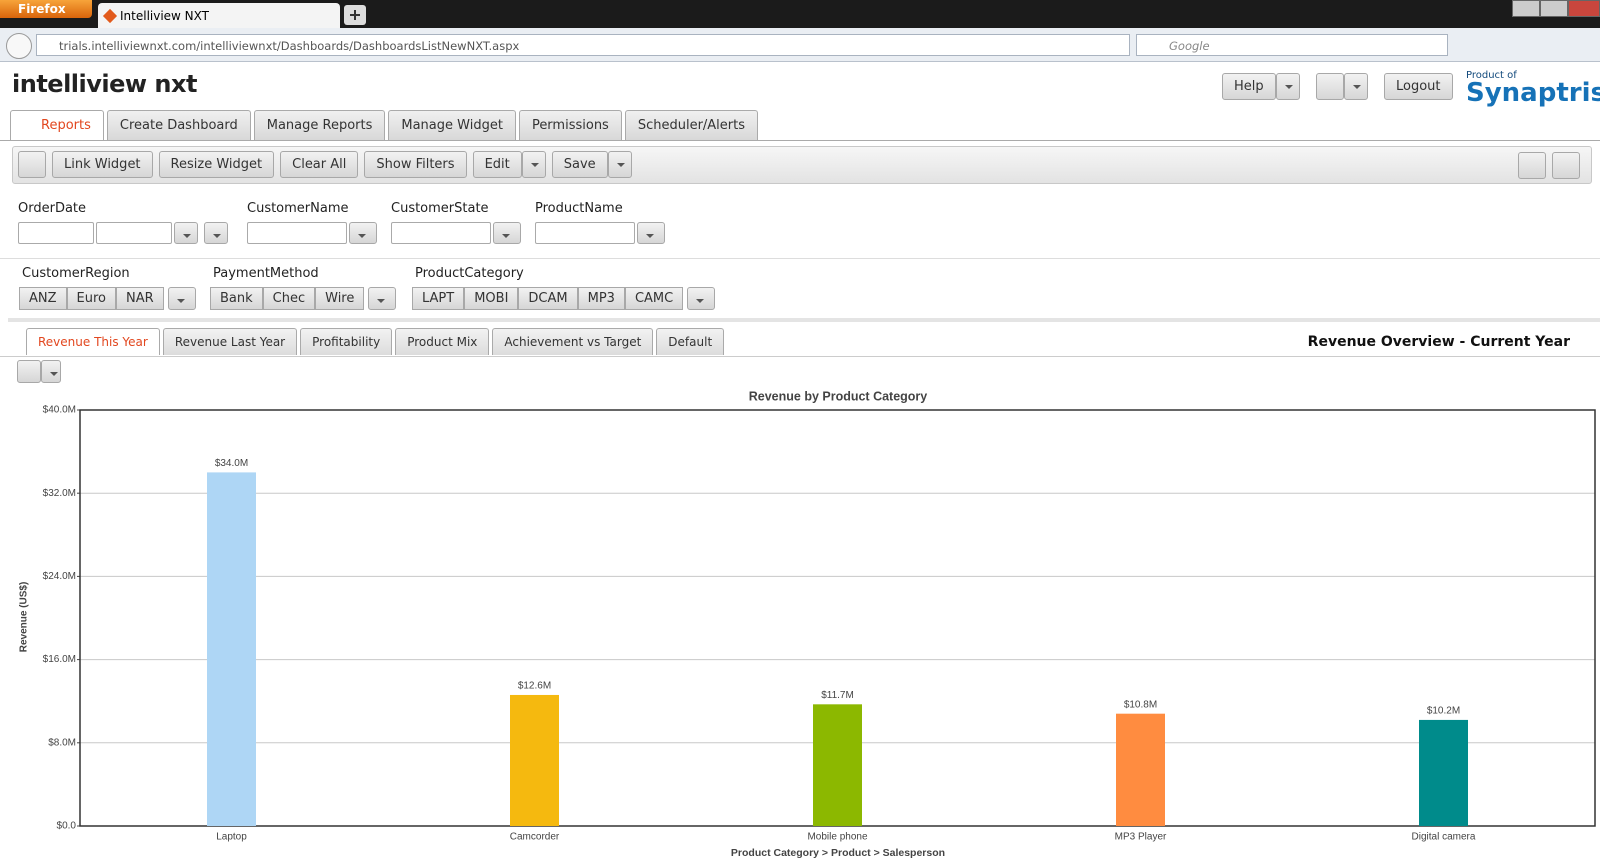 The height and width of the screenshot is (860, 1600). What do you see at coordinates (51, 371) in the screenshot?
I see `widget-dropdown` at bounding box center [51, 371].